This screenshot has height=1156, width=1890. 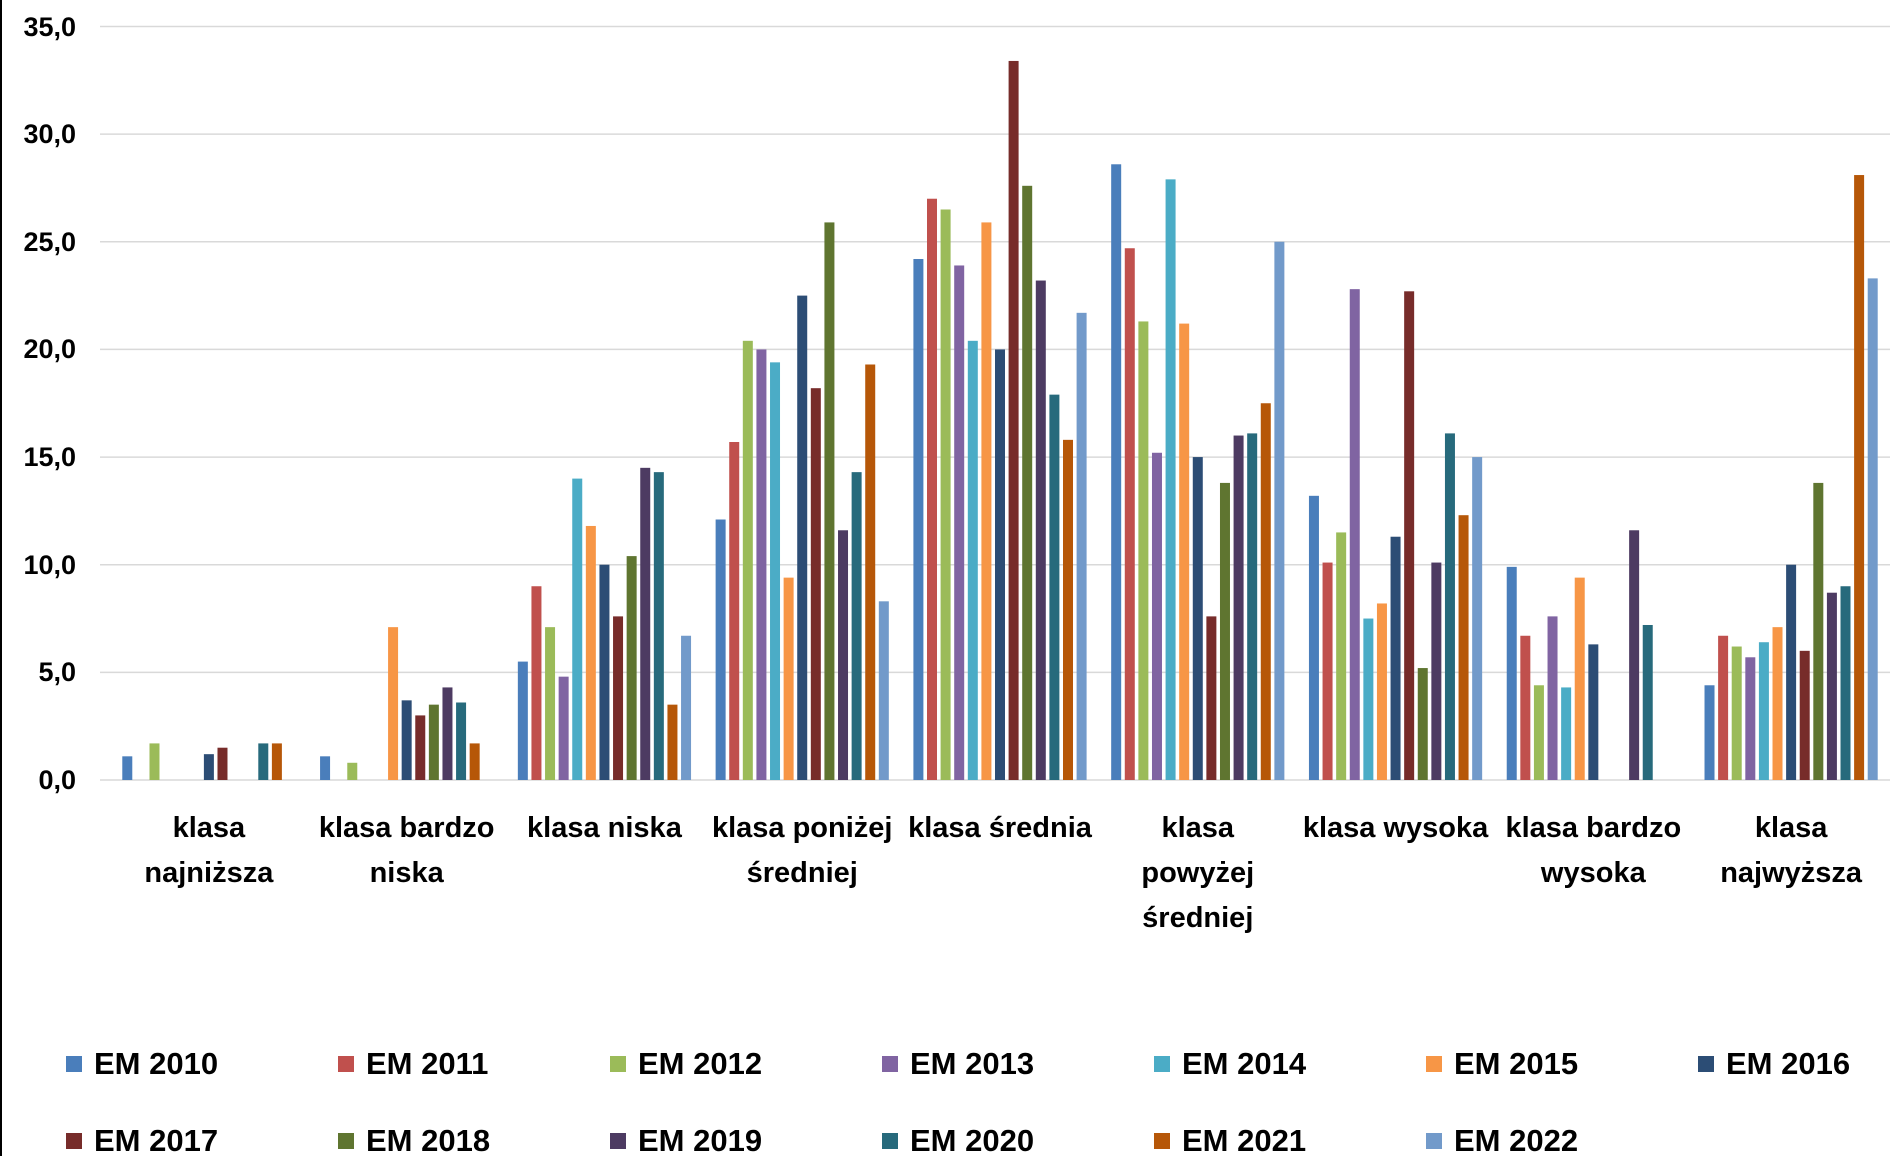 What do you see at coordinates (700, 1139) in the screenshot?
I see `legend-label: EM 2019` at bounding box center [700, 1139].